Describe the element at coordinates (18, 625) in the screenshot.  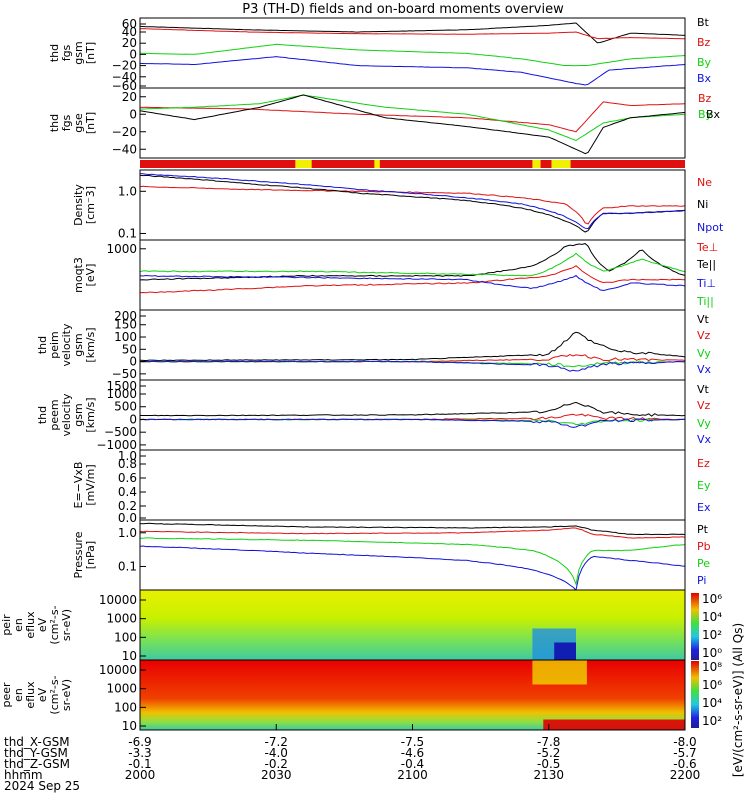
I see `y-axis-label: en` at that location.